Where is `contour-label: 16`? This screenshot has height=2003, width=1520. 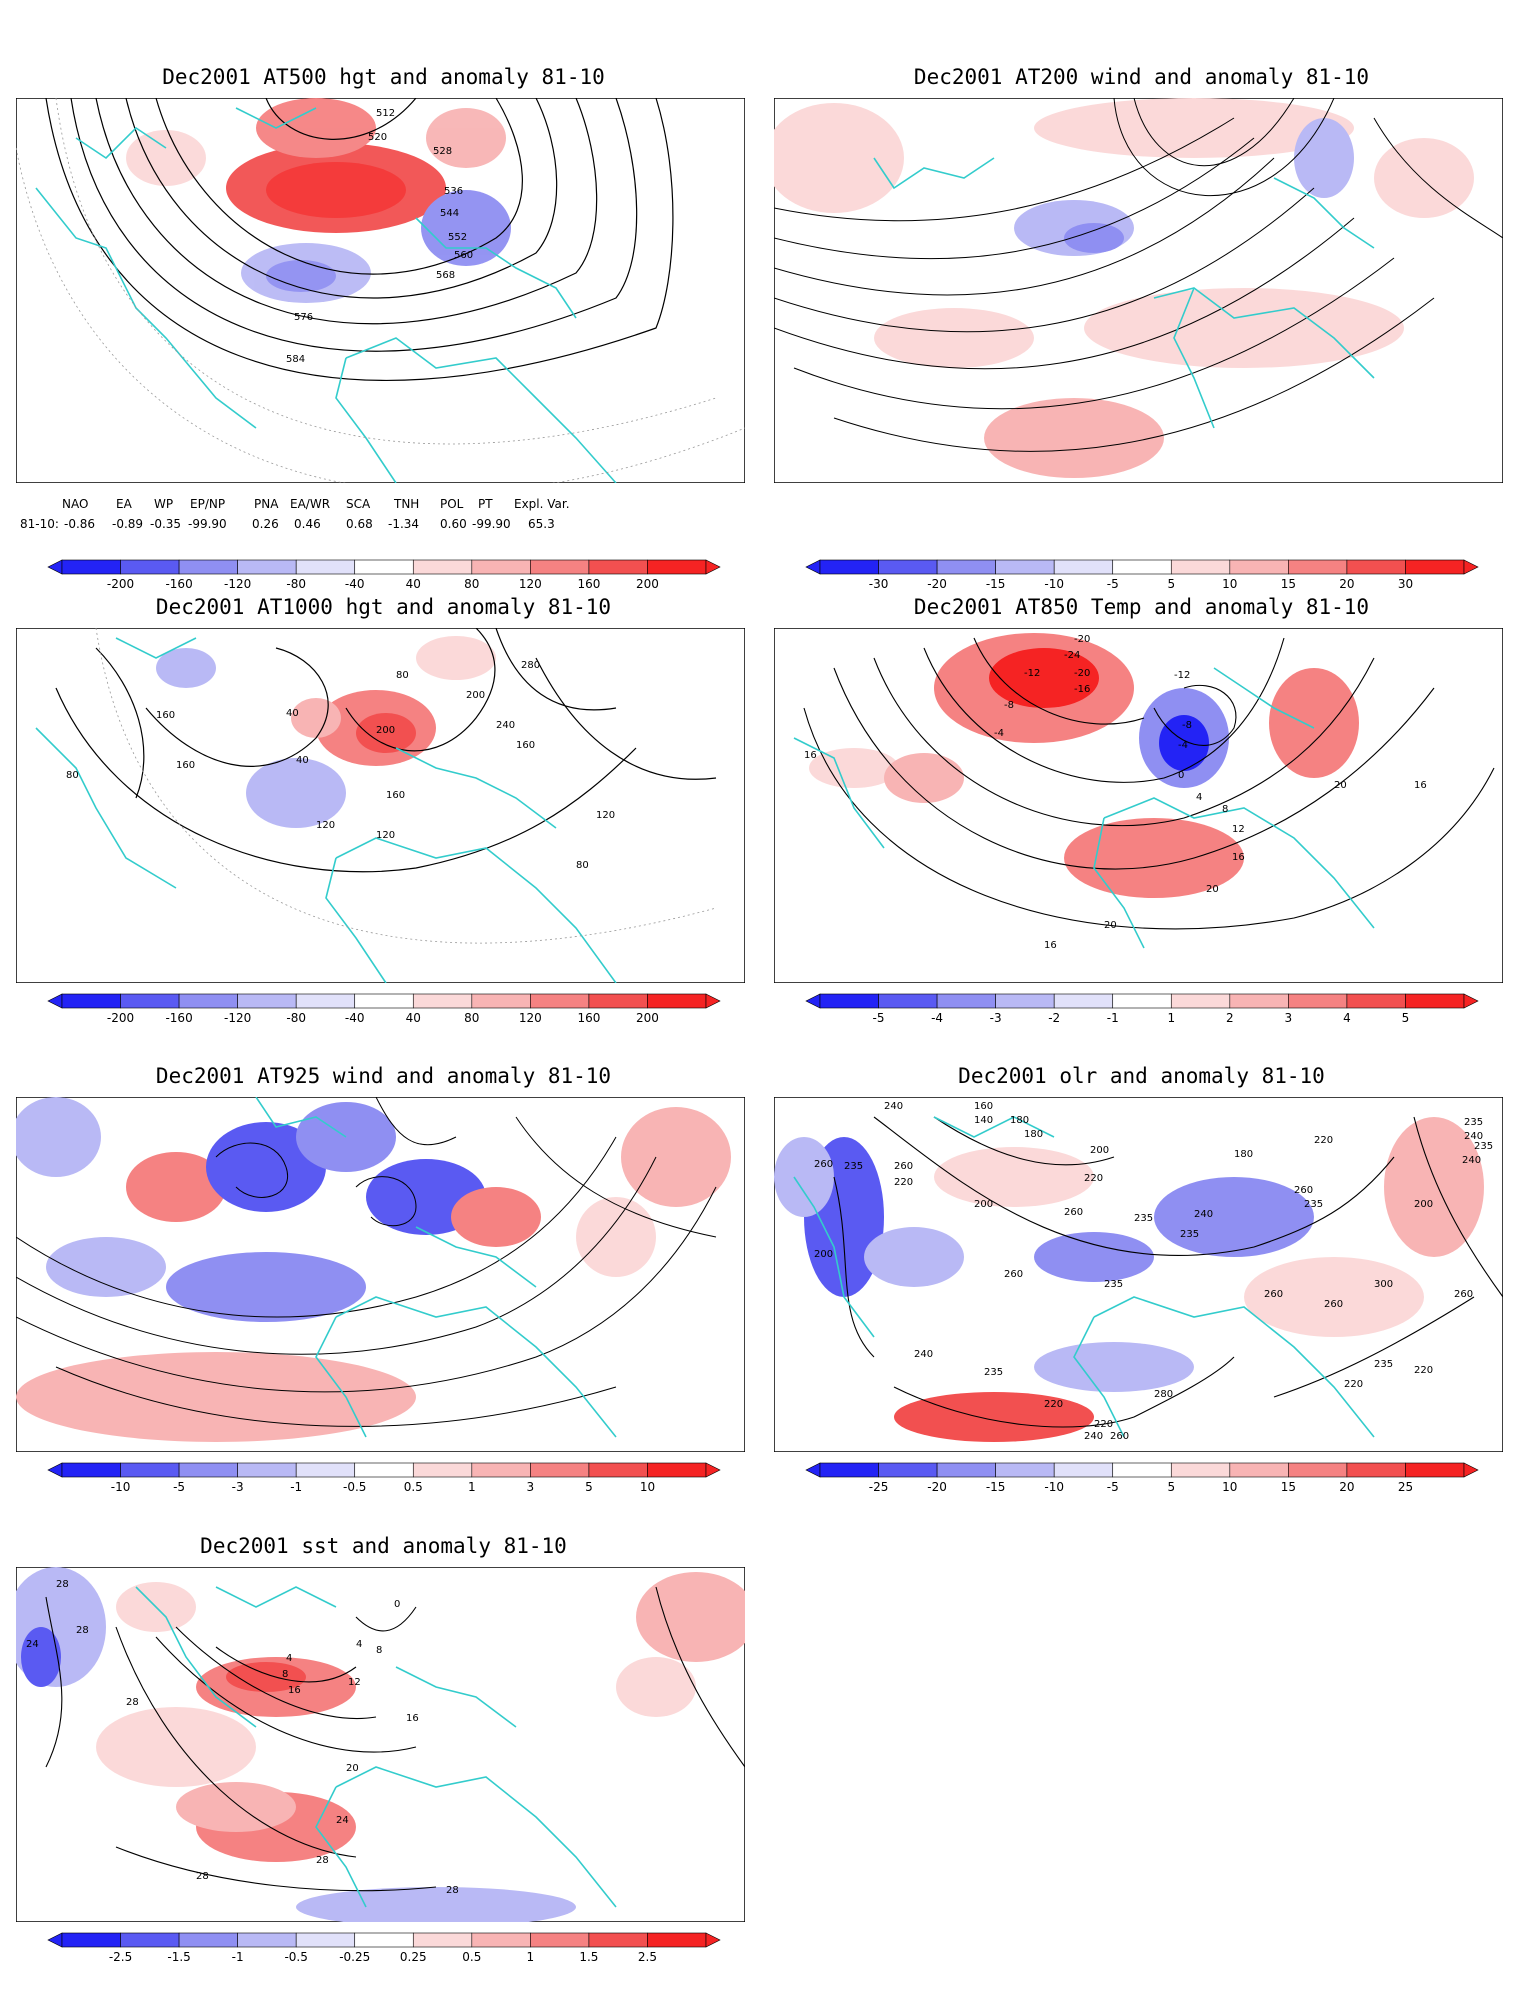 contour-label: 16 is located at coordinates (1050, 945).